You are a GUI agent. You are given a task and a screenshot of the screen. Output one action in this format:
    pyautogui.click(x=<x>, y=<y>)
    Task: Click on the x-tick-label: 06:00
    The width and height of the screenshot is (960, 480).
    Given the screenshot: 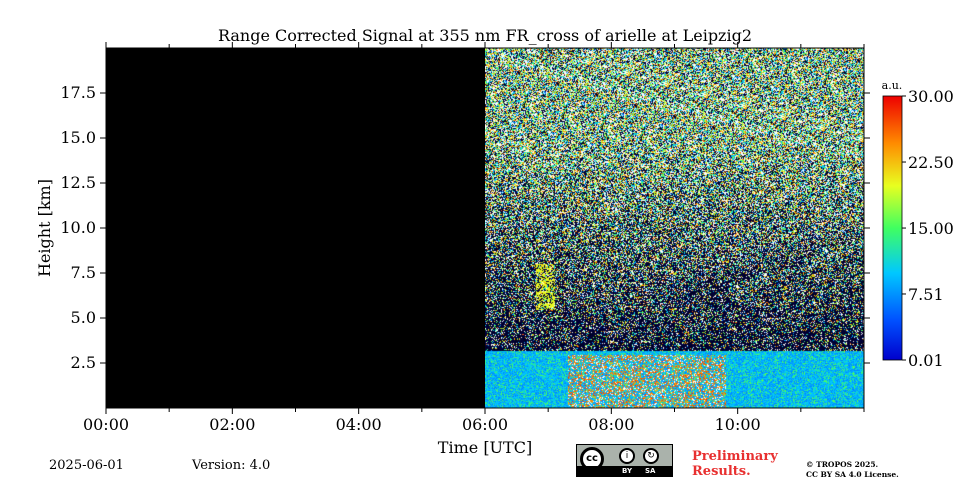 What is the action you would take?
    pyautogui.click(x=485, y=424)
    